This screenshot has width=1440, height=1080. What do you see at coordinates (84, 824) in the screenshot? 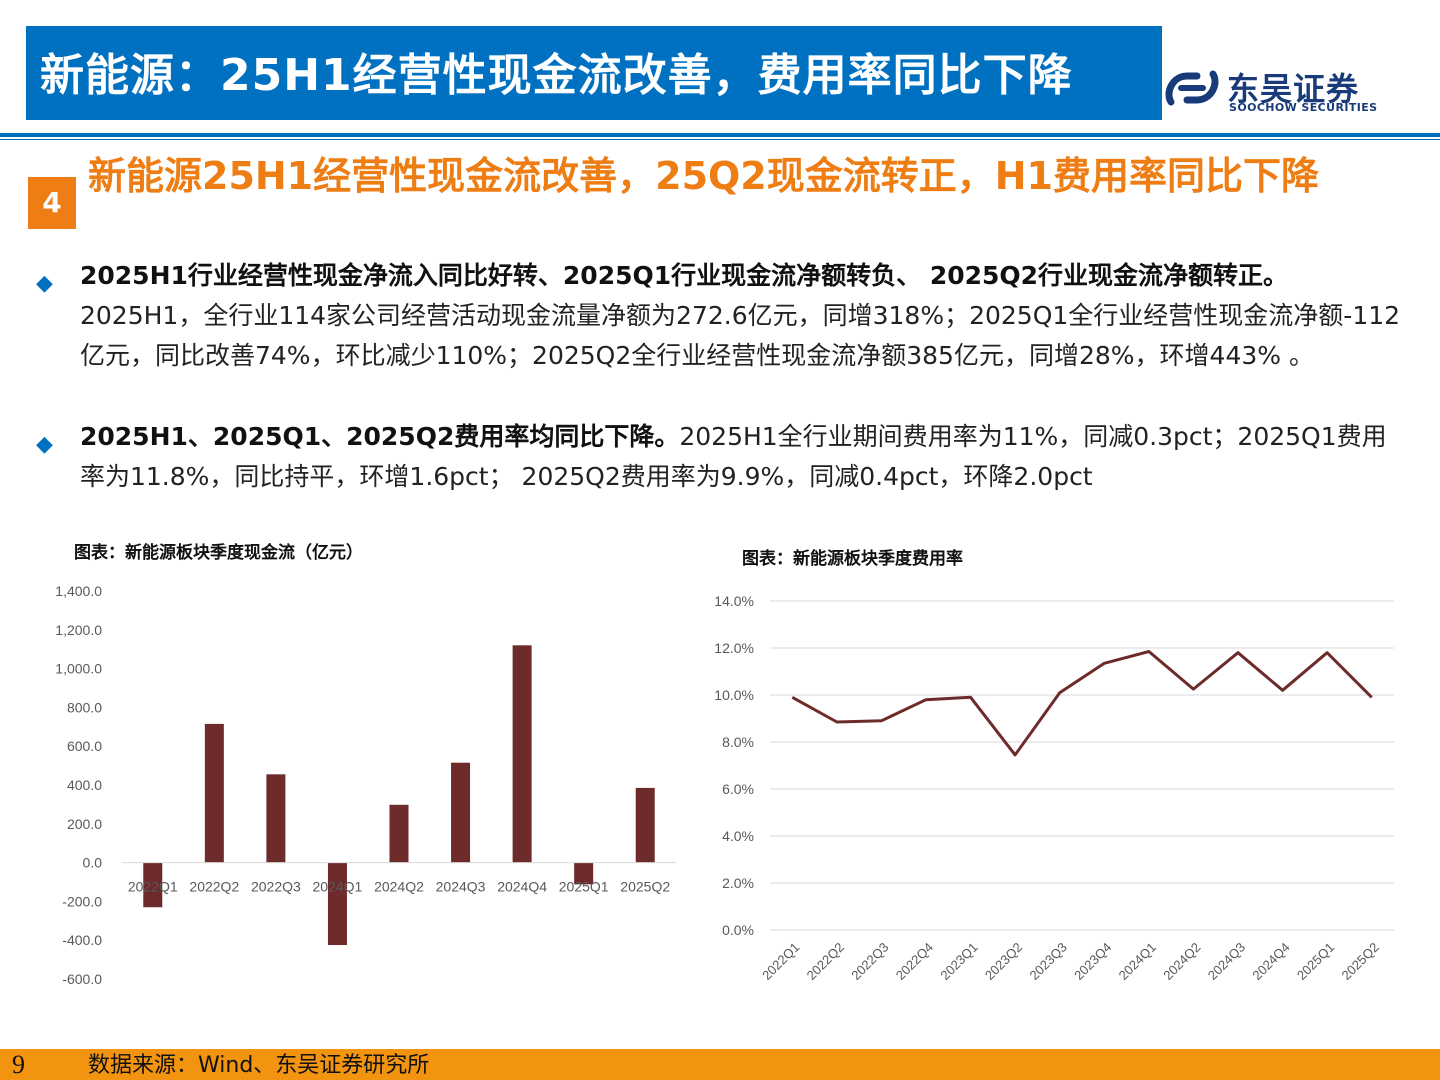
I see `y-tick-label: 200.0` at bounding box center [84, 824].